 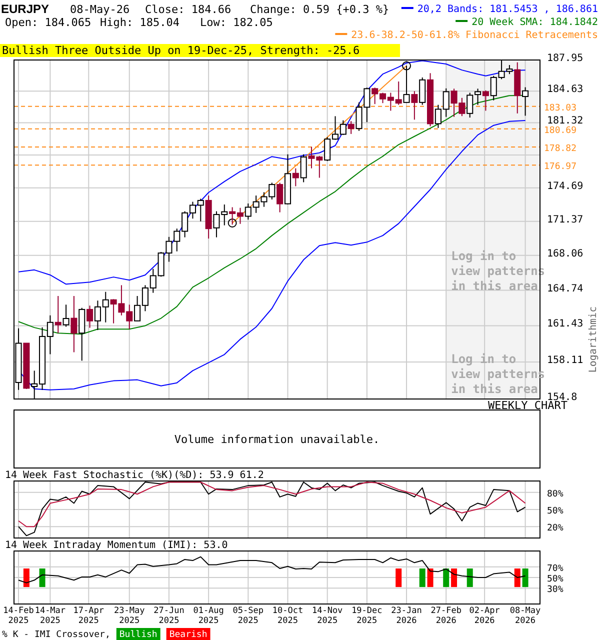 I want to click on y-tick-label: 174.69, so click(x=565, y=186).